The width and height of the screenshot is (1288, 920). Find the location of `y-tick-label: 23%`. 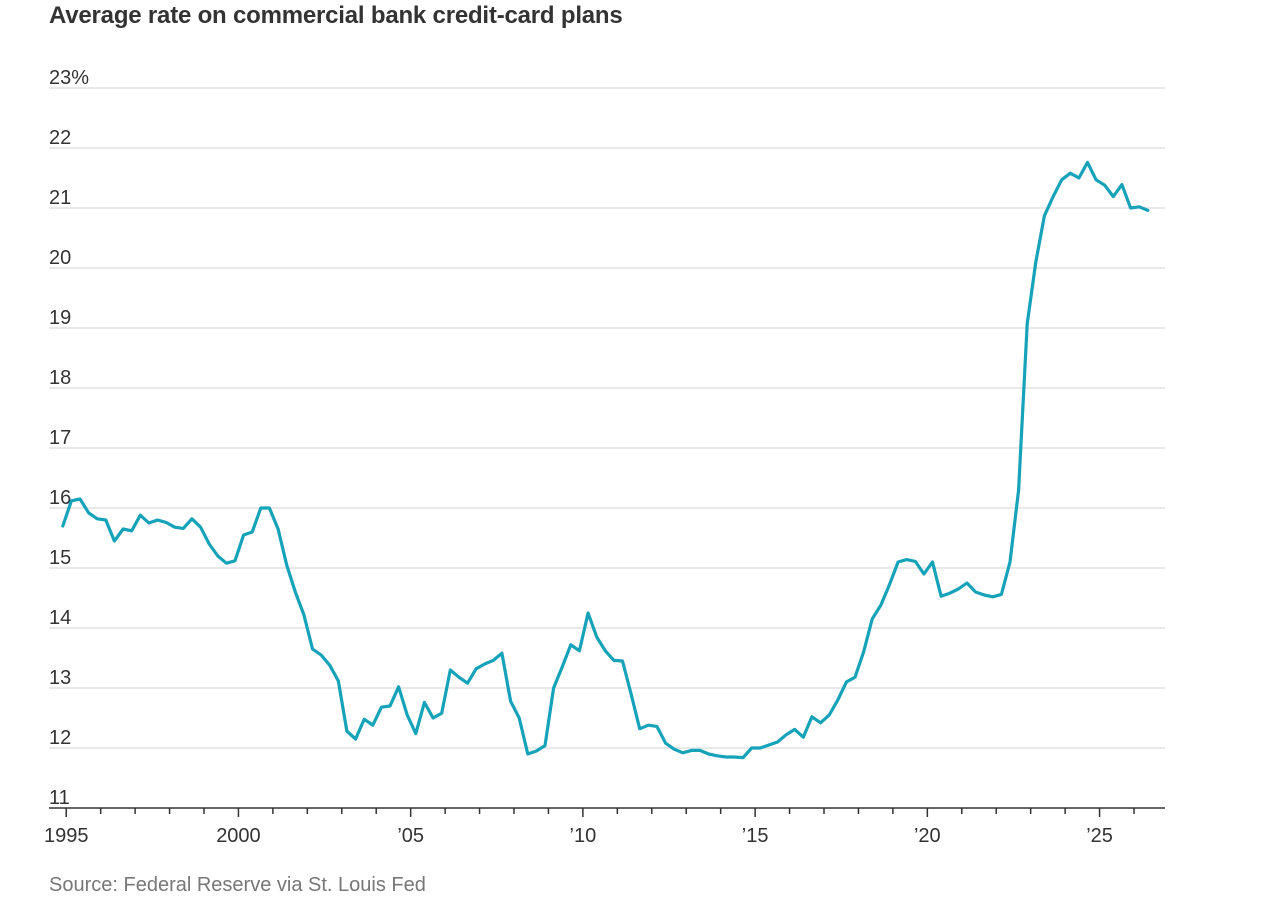

y-tick-label: 23% is located at coordinates (69, 78).